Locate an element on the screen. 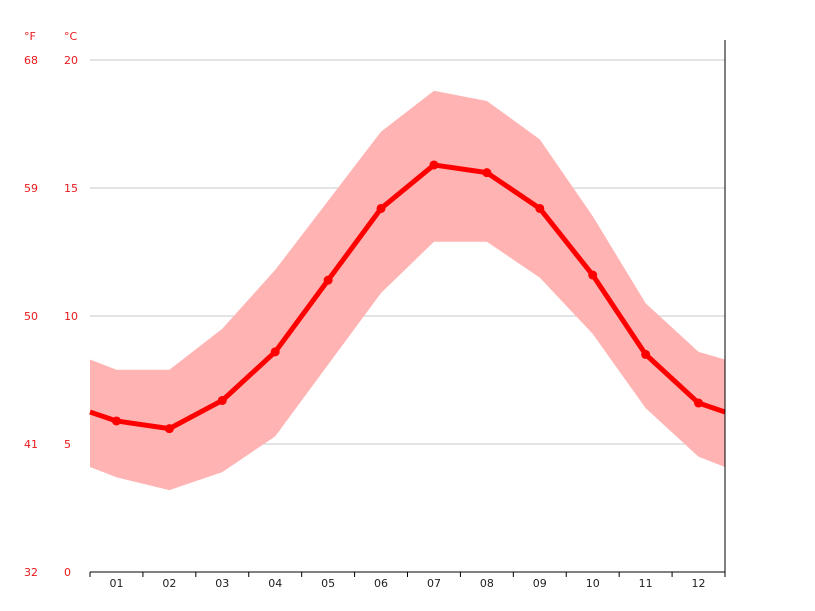  y-tick-f: 59 is located at coordinates (31, 188).